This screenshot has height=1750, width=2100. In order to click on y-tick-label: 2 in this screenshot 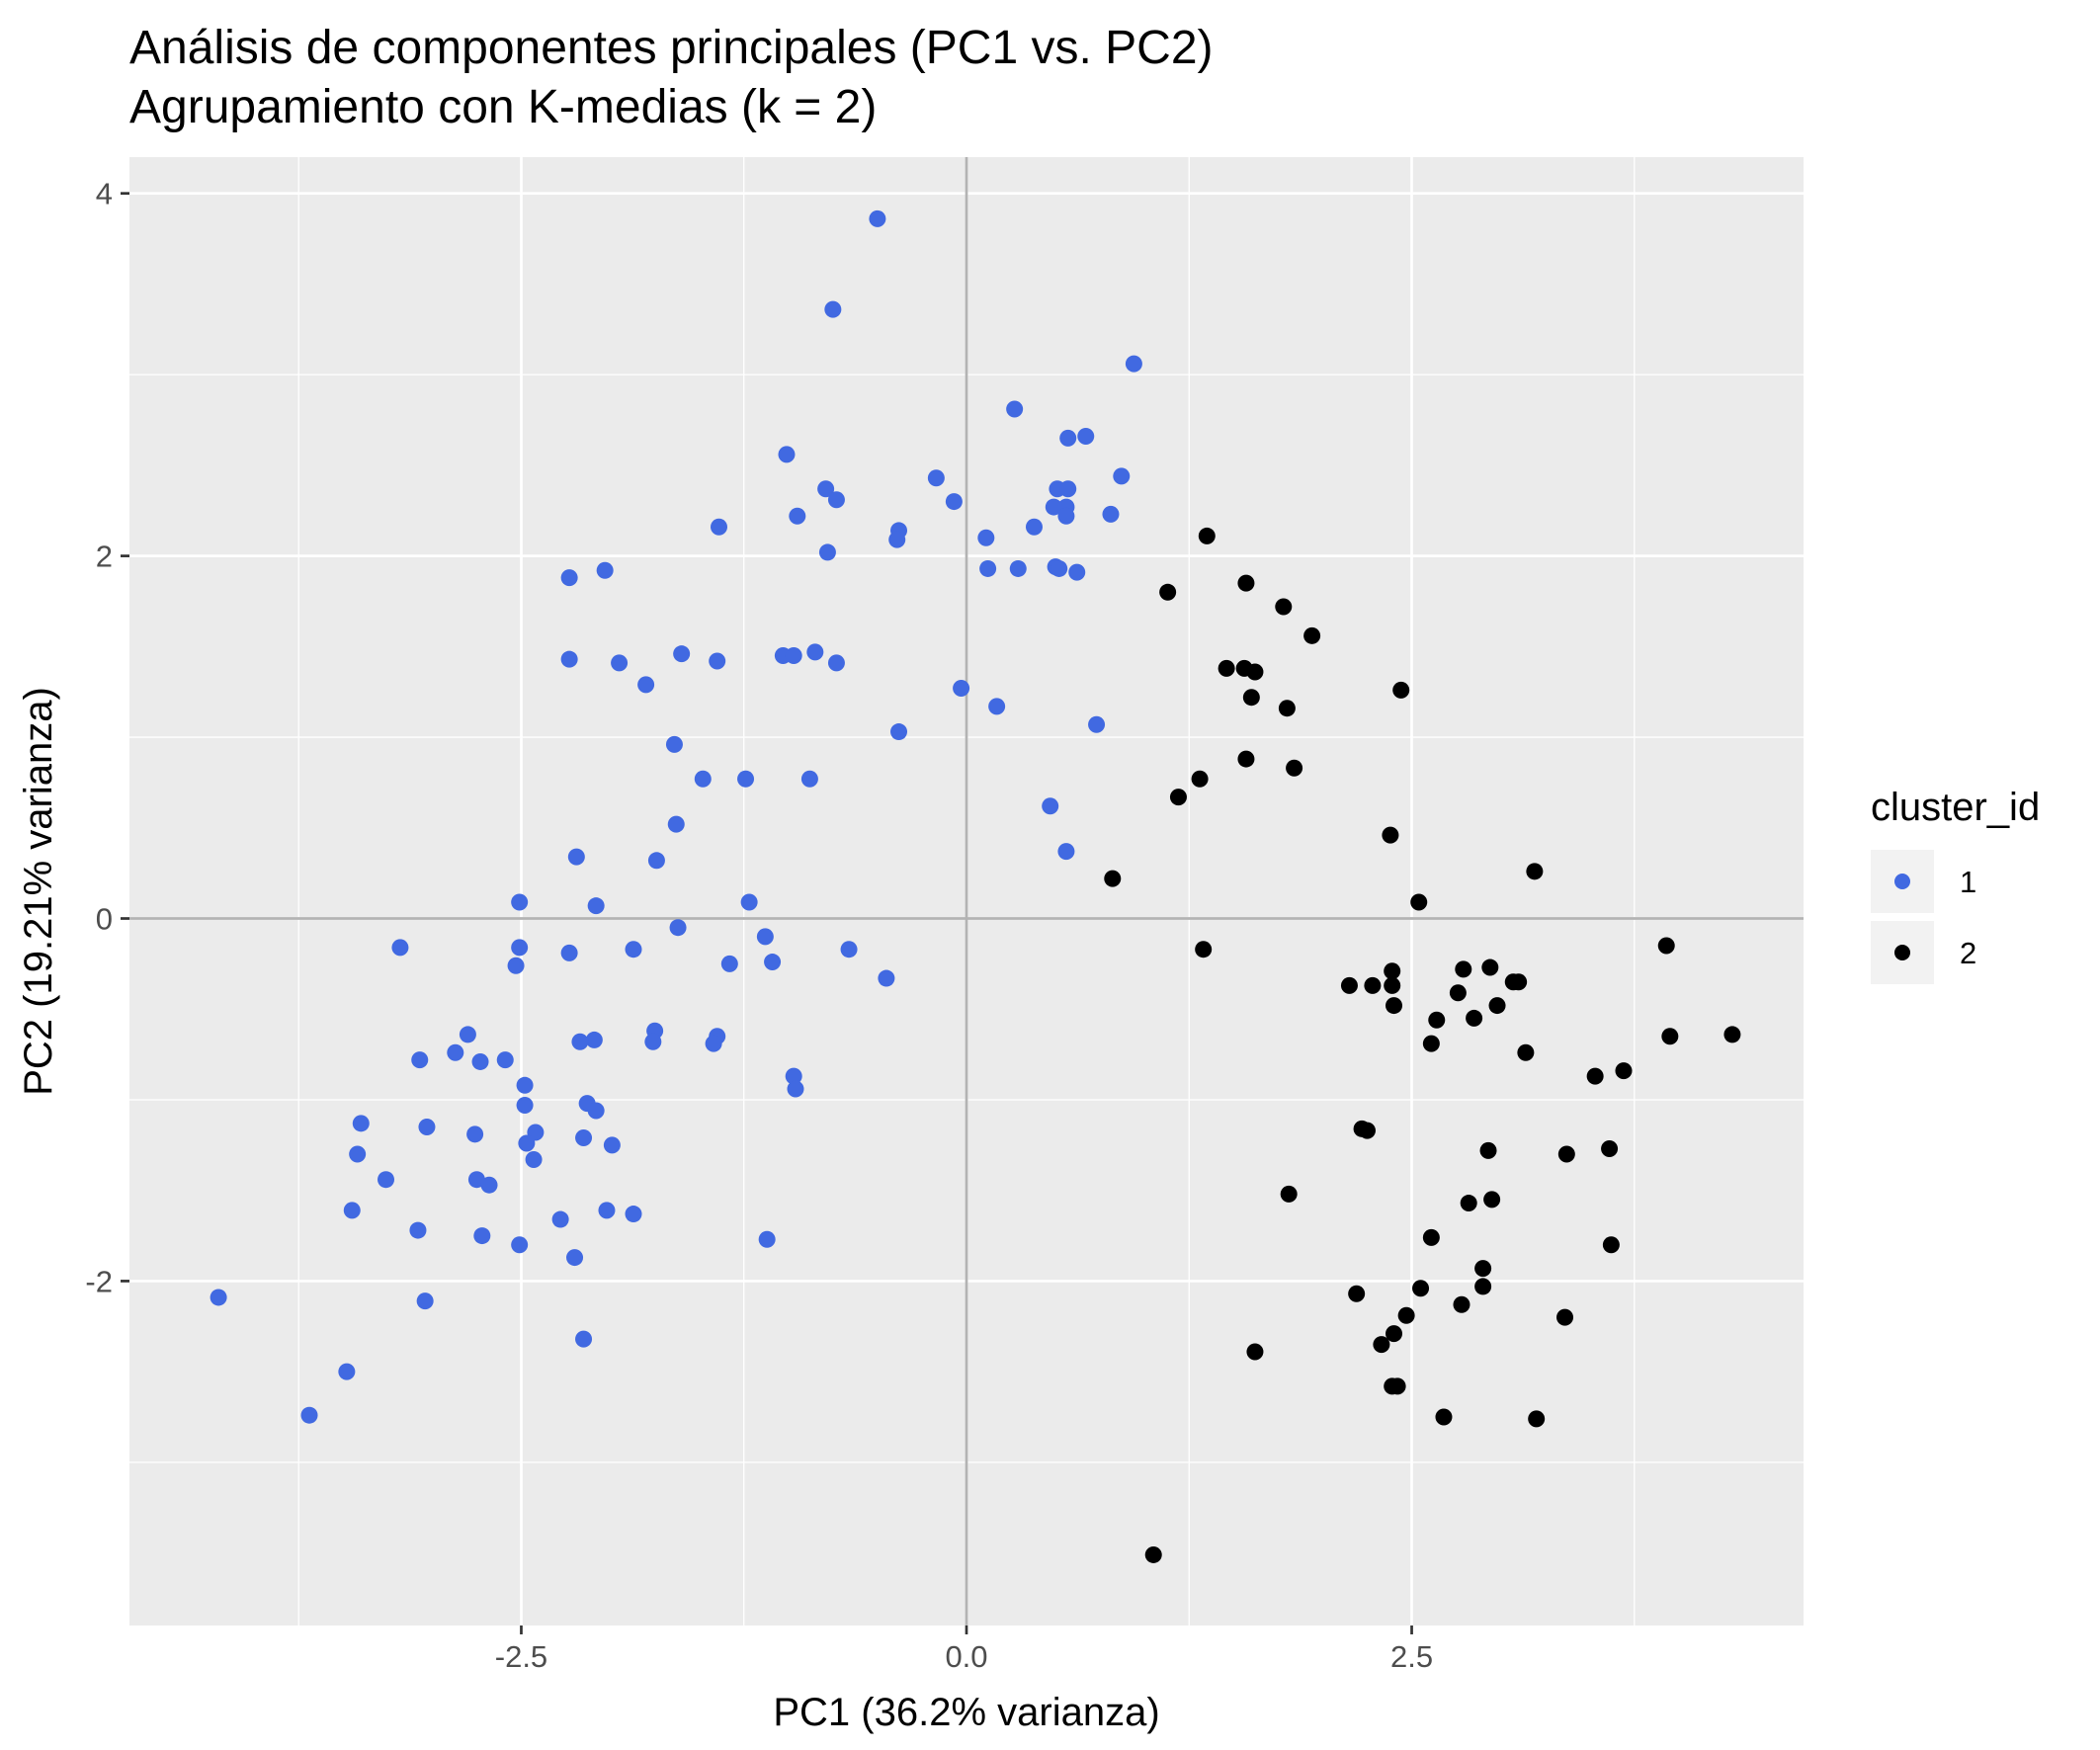, I will do `click(104, 557)`.